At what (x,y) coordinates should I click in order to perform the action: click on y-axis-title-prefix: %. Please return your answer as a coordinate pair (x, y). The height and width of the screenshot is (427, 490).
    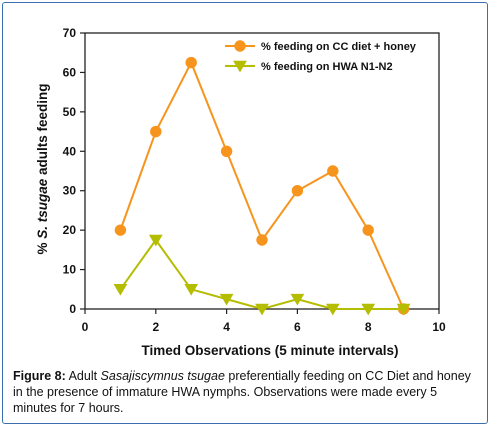
    Looking at the image, I should click on (42, 247).